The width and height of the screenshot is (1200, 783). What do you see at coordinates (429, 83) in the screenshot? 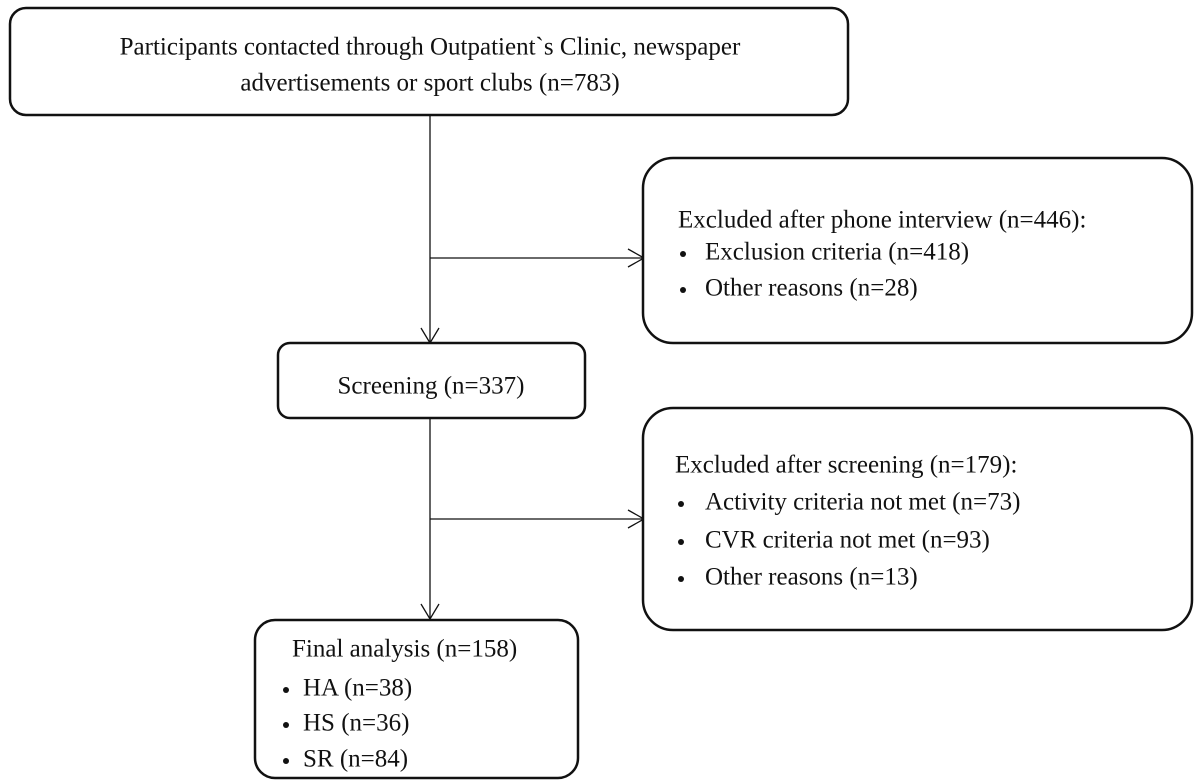
I see `node-text: advertisements or sport clubs (n=783)` at bounding box center [429, 83].